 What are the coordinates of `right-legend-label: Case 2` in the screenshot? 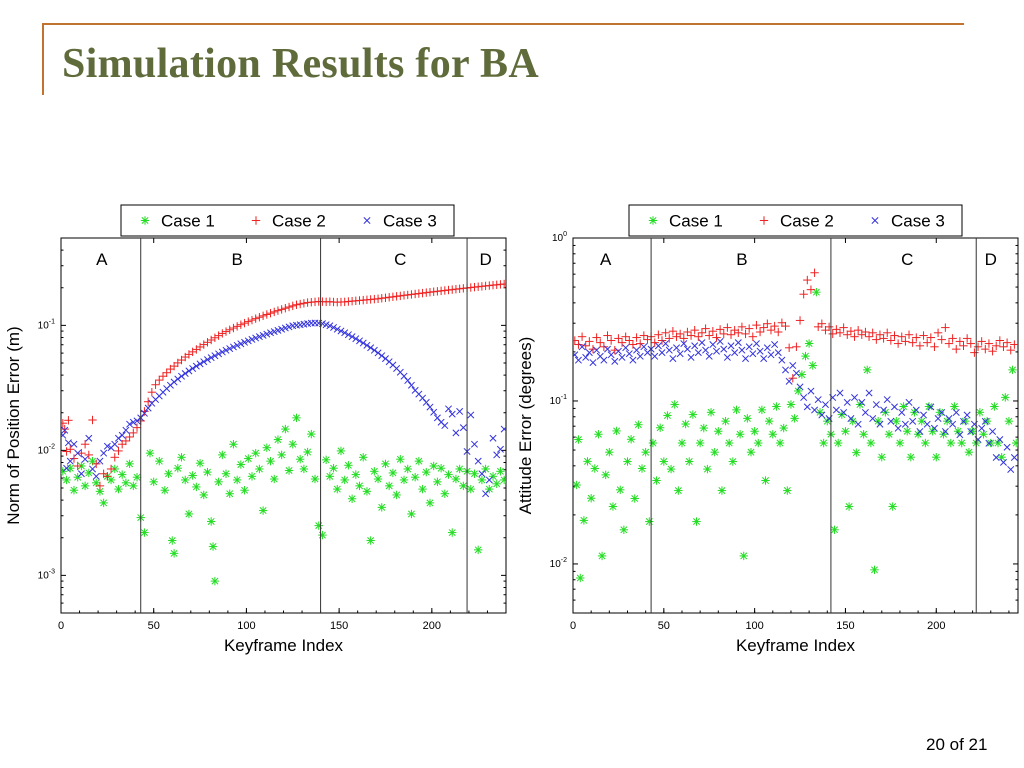 It's located at (807, 221).